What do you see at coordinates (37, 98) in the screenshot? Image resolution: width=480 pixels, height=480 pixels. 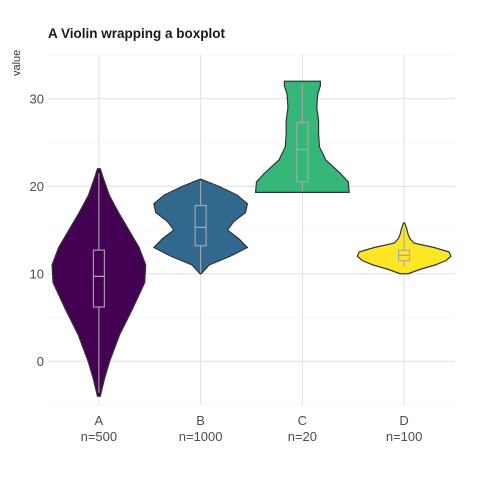 I see `y-tick-label: 30` at bounding box center [37, 98].